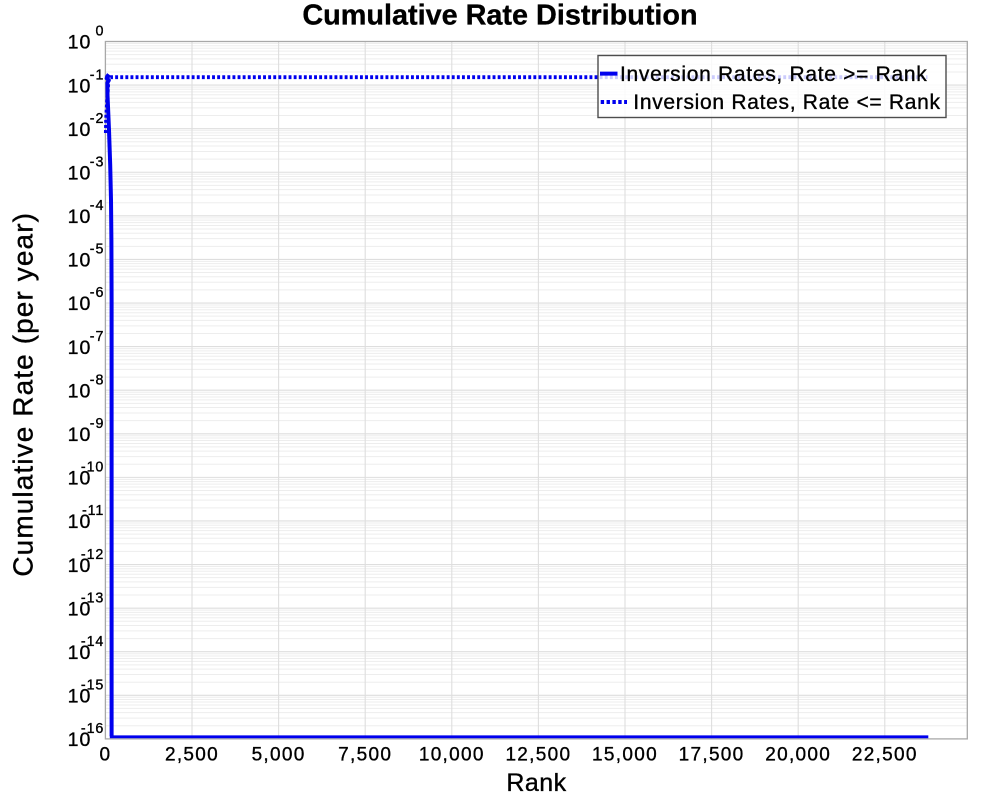 The width and height of the screenshot is (1000, 805). I want to click on svg-text: -13, so click(92, 598).